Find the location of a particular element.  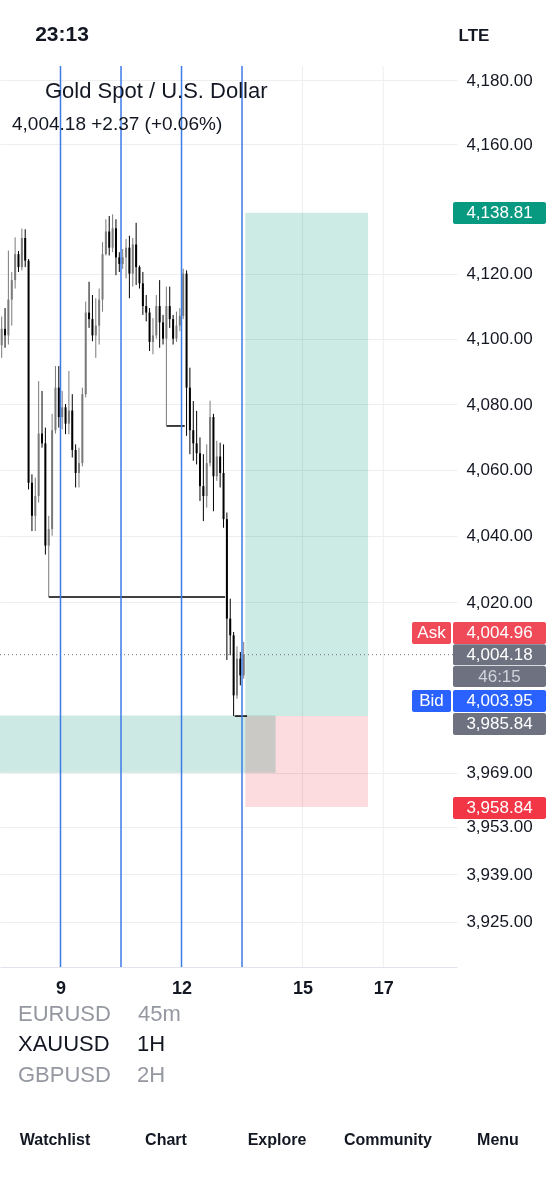

y-tick-label: 4,160.00 is located at coordinates (499, 144).